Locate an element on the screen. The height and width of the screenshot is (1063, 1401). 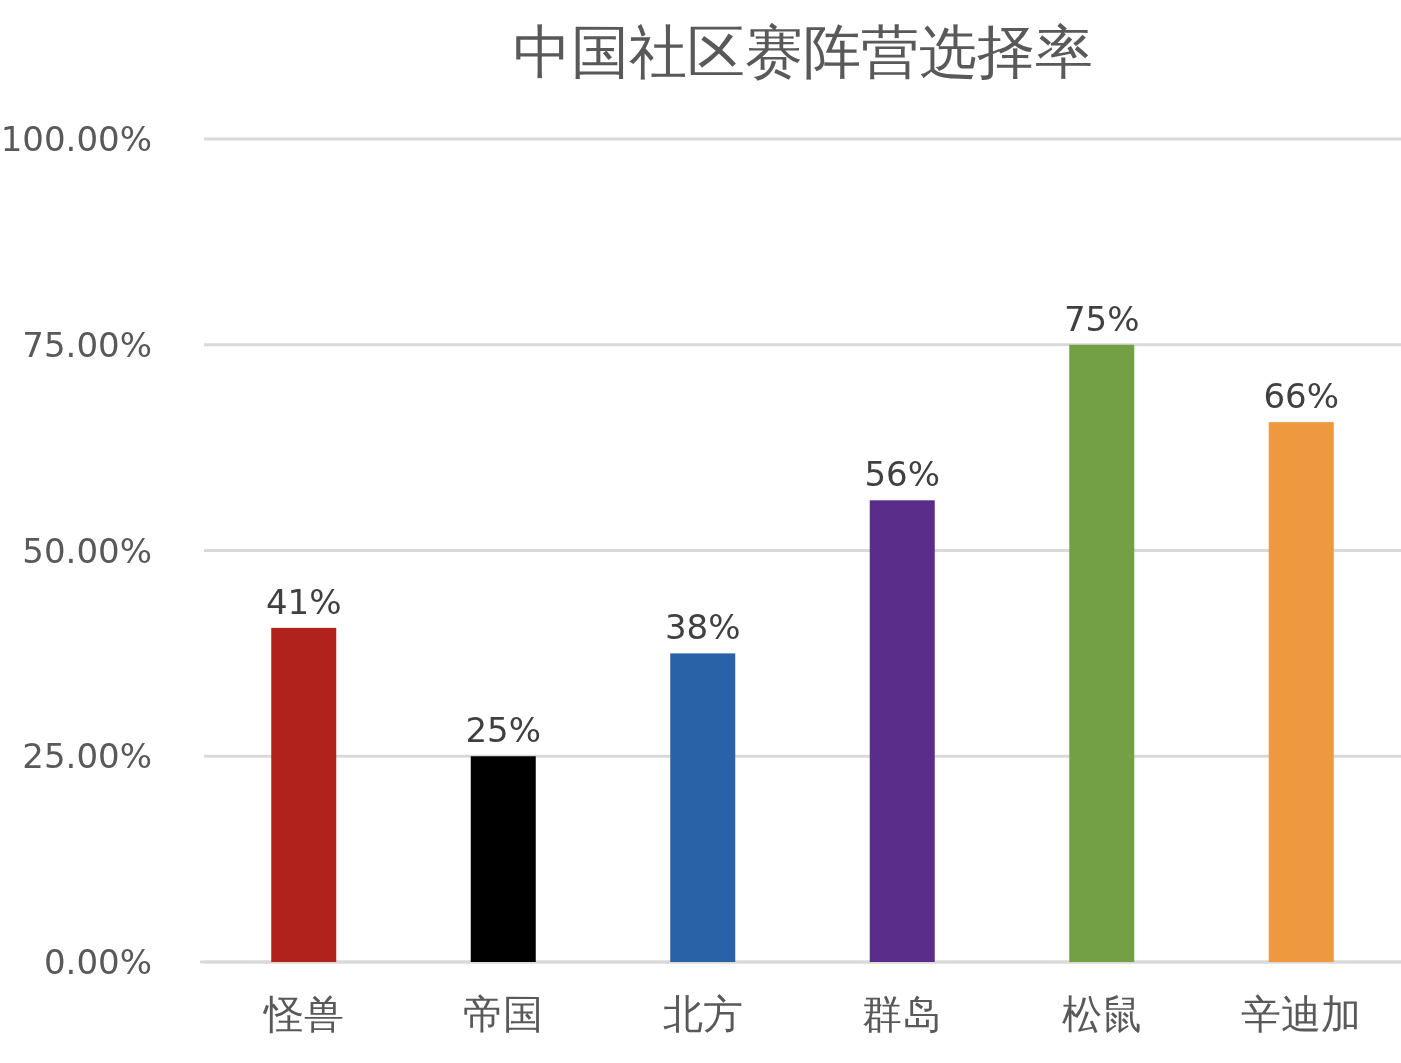
x-tick-label: 松鼠 is located at coordinates (1101, 1014).